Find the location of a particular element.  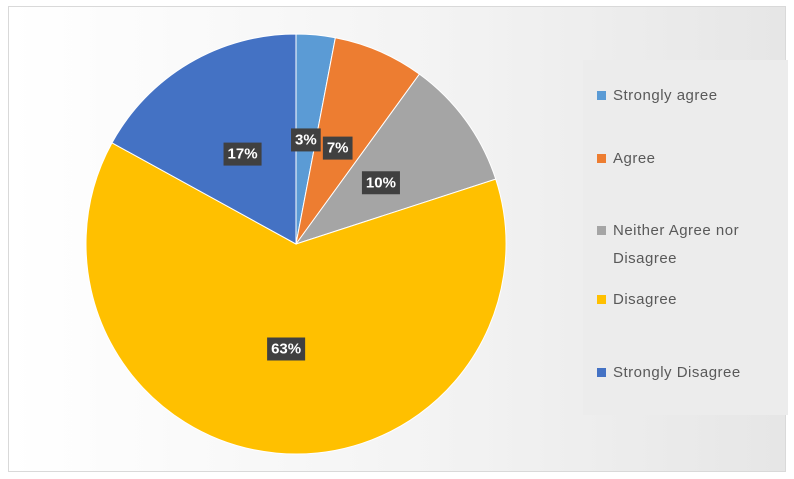

legend-item: Strongly agree is located at coordinates (692, 96).